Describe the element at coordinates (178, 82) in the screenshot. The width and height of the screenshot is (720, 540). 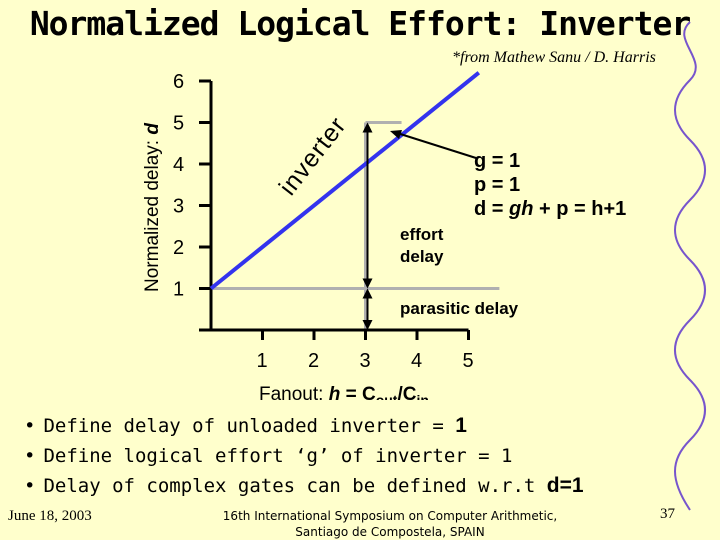
I see `y-tick-label: 6` at that location.